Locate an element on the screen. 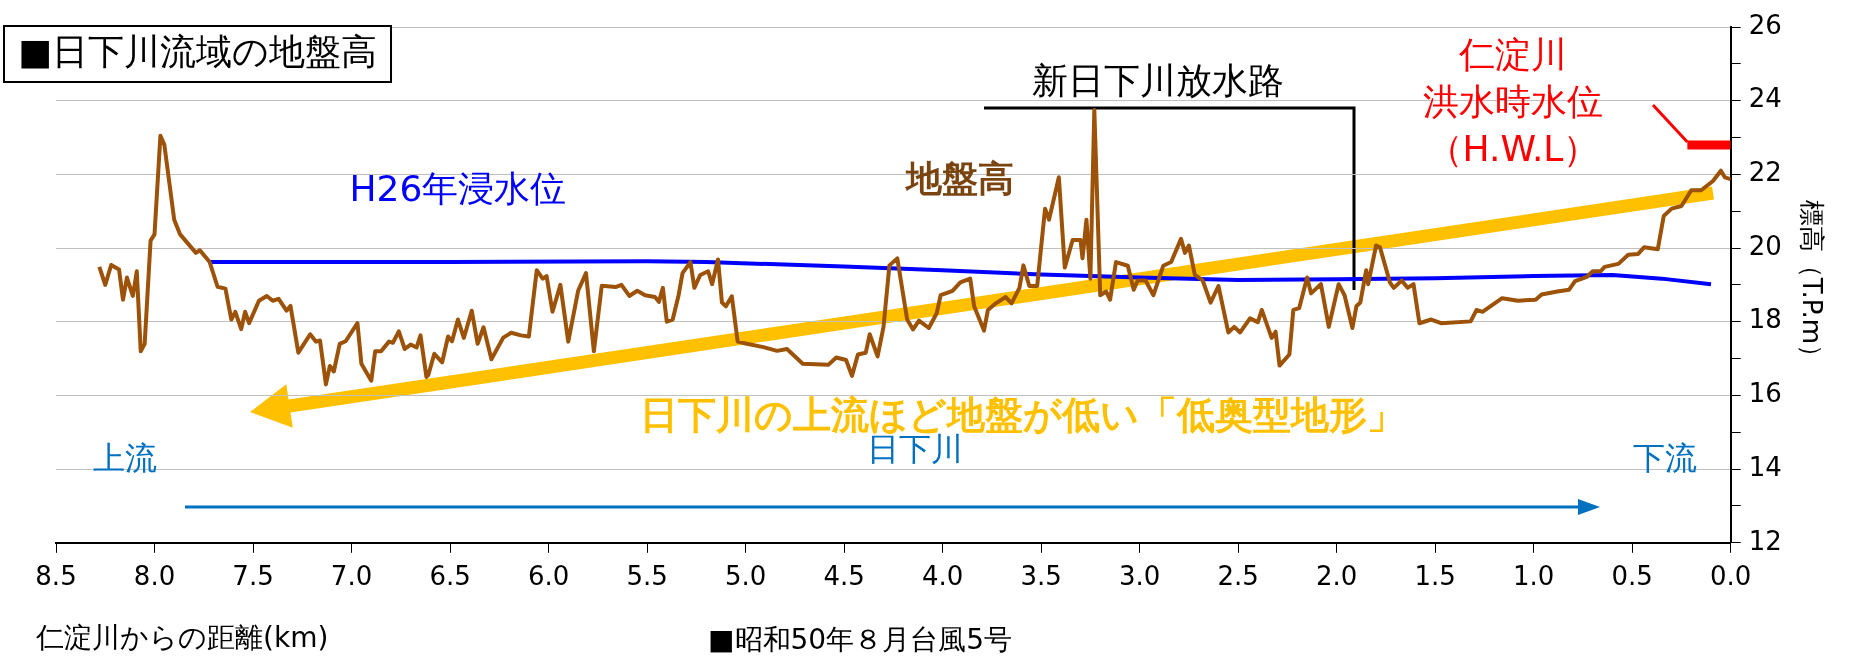  chart-title: ■日下川流域の地盤高 is located at coordinates (198, 52).